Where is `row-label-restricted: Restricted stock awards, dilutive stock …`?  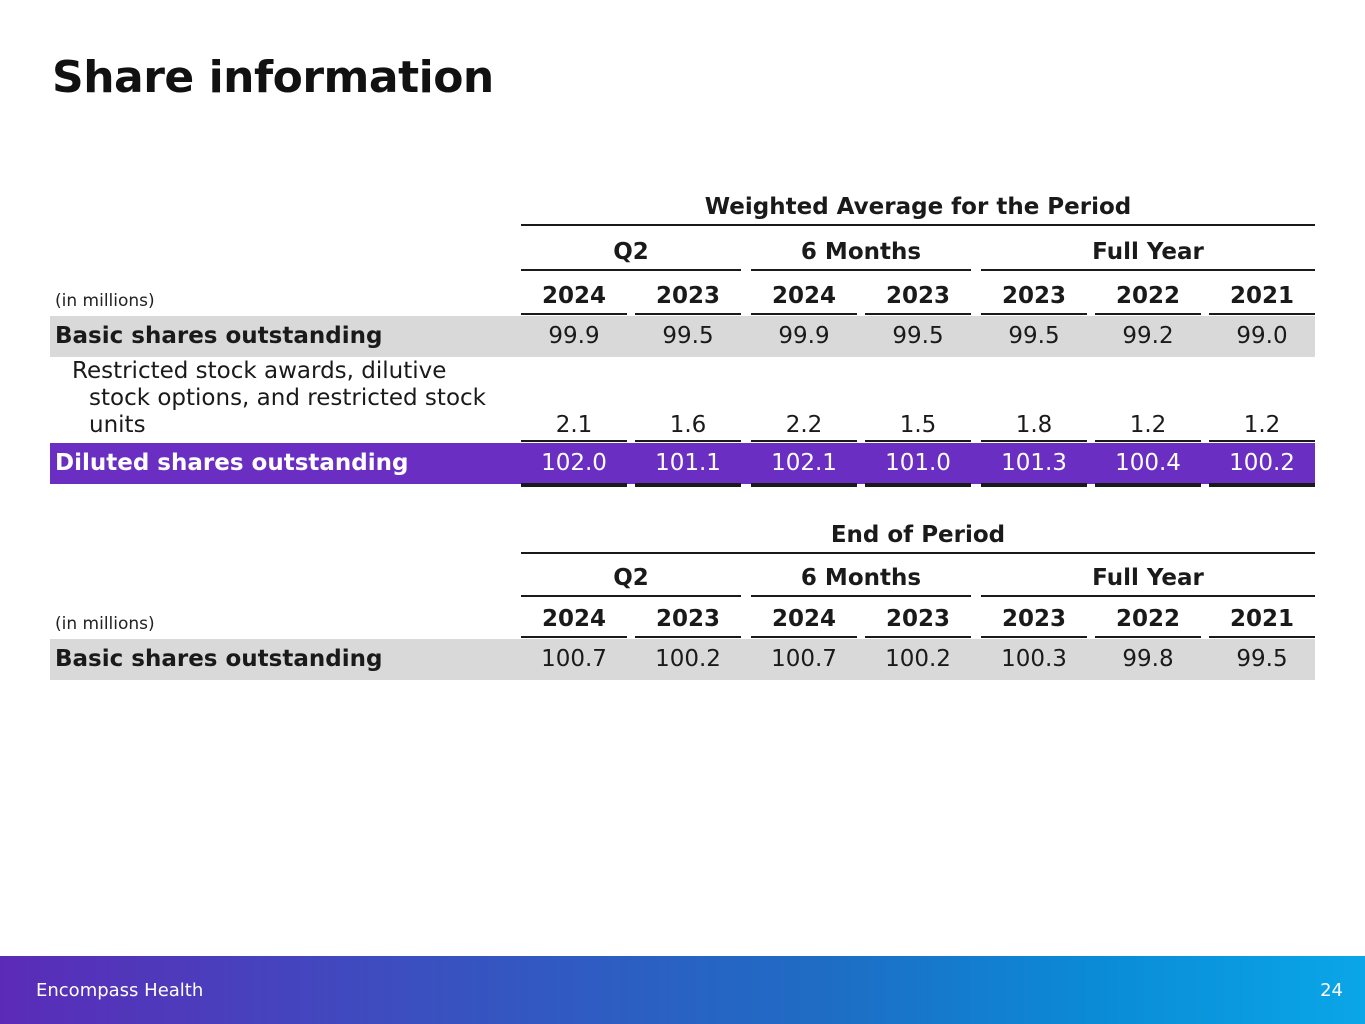 row-label-restricted: Restricted stock awards, dilutive stock … is located at coordinates (292, 398).